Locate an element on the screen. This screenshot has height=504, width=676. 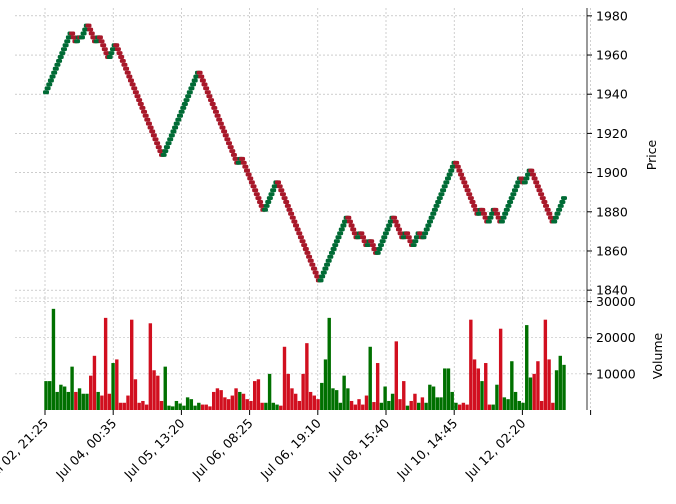
price-tick-label: 1880 is located at coordinates (612, 211).